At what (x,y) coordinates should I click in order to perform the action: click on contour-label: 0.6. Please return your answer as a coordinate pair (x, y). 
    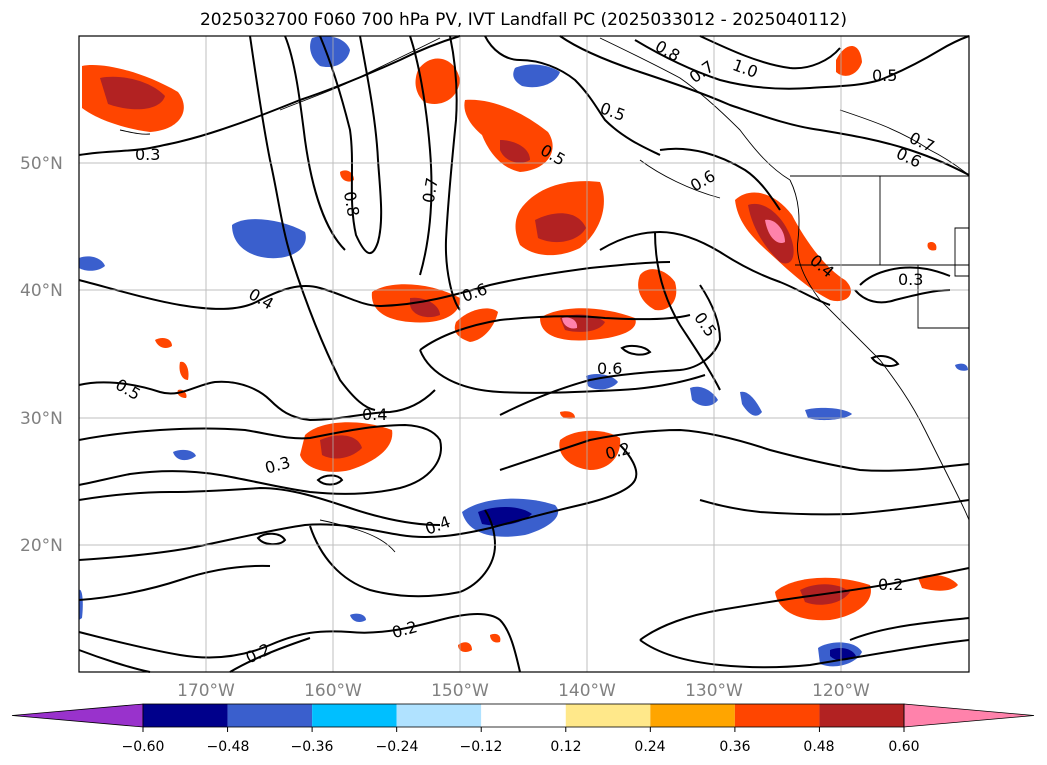
    Looking at the image, I should click on (609, 368).